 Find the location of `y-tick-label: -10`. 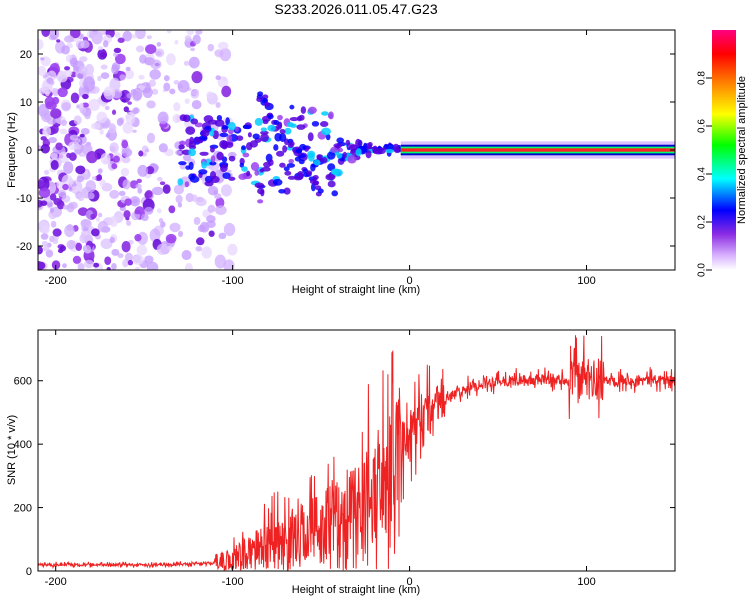

y-tick-label: -10 is located at coordinates (24, 199).